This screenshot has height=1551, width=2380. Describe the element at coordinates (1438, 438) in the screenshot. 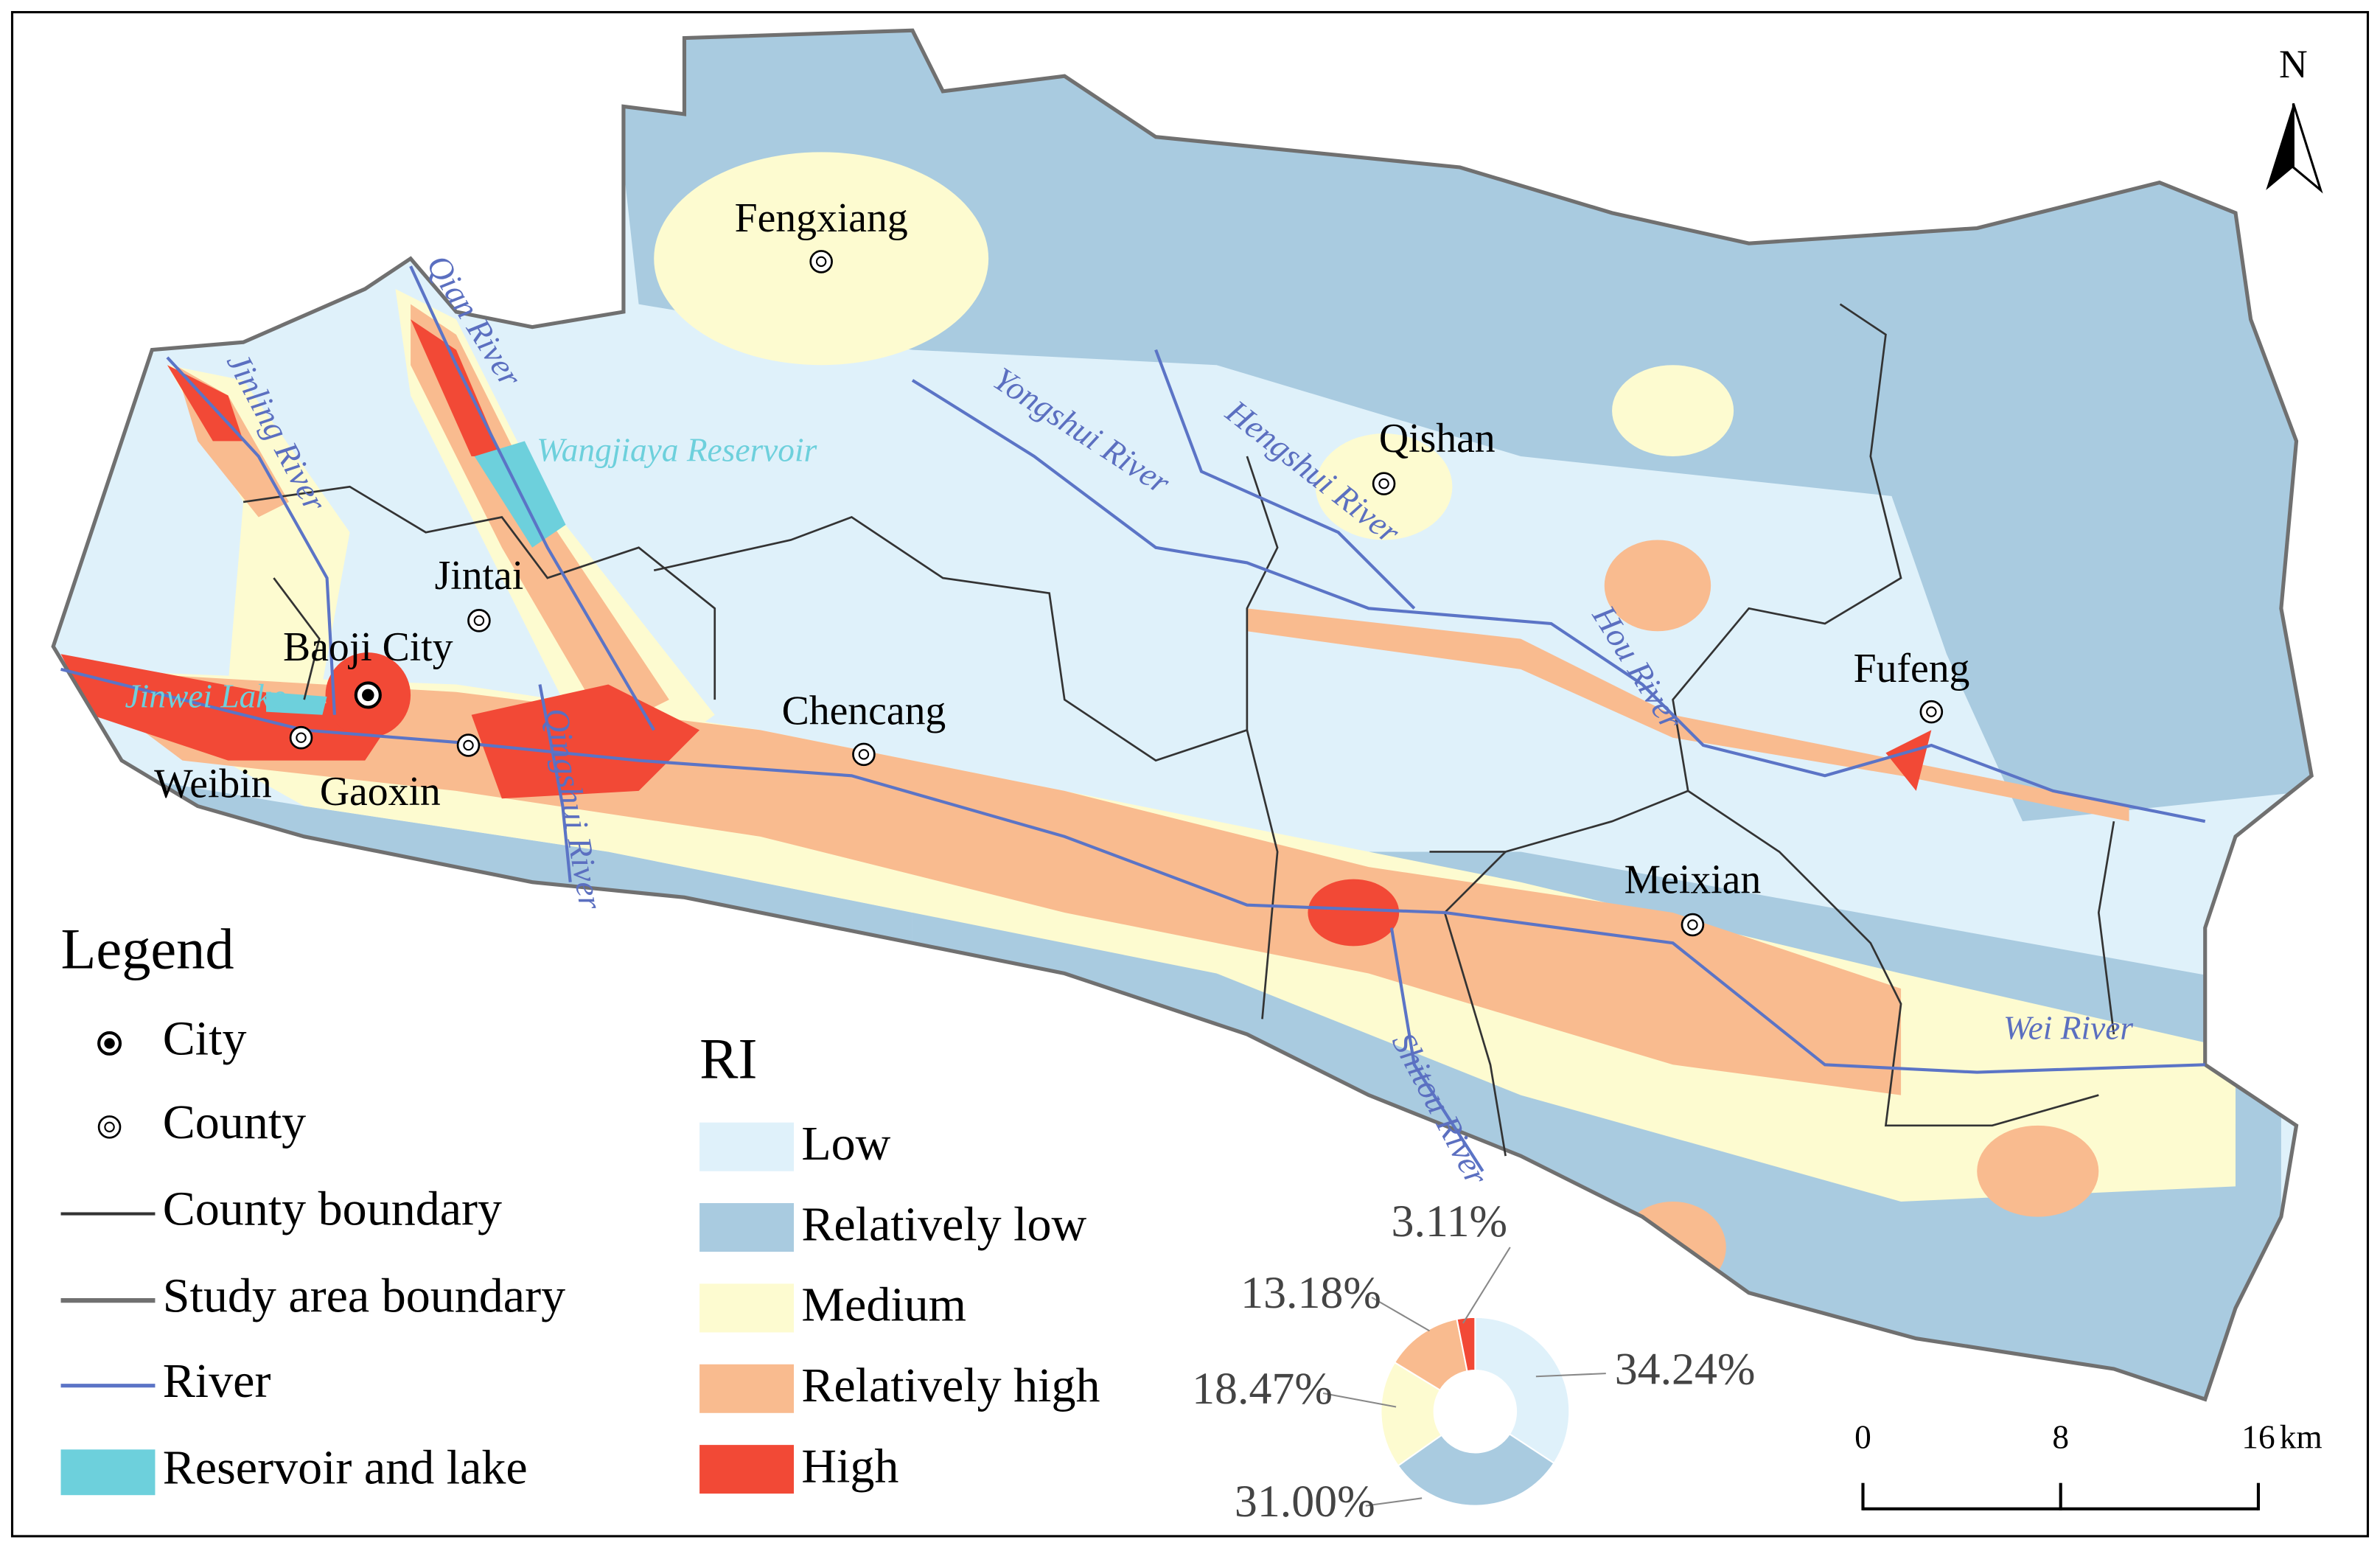

I see `place-label: Qishan` at that location.